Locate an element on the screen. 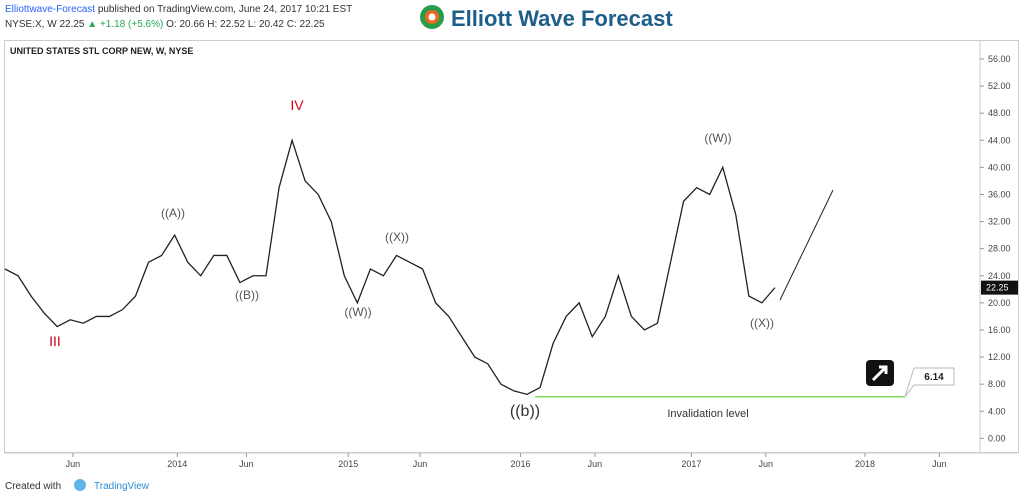  publisher: Elliottwave-Forecast is located at coordinates (50, 9).